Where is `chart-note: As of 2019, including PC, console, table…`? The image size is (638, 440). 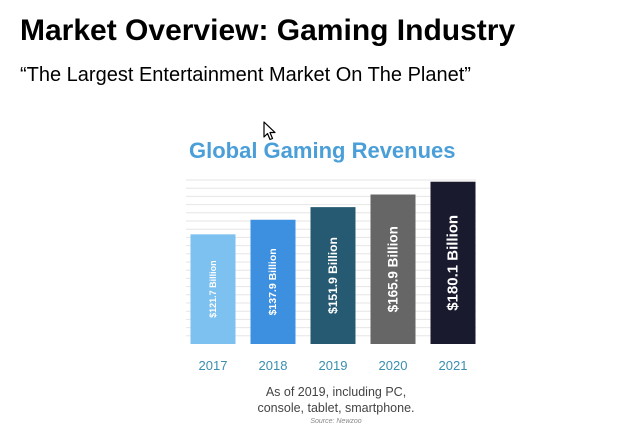
chart-note: As of 2019, including PC, console, table… is located at coordinates (336, 400).